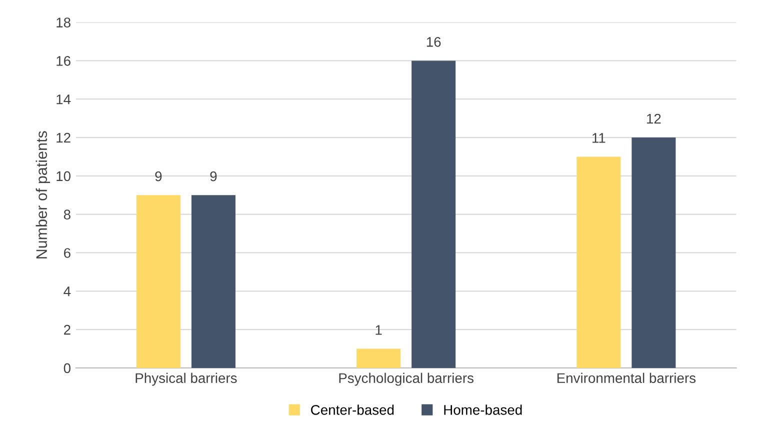  Describe the element at coordinates (599, 138) in the screenshot. I see `data-label: 11` at that location.